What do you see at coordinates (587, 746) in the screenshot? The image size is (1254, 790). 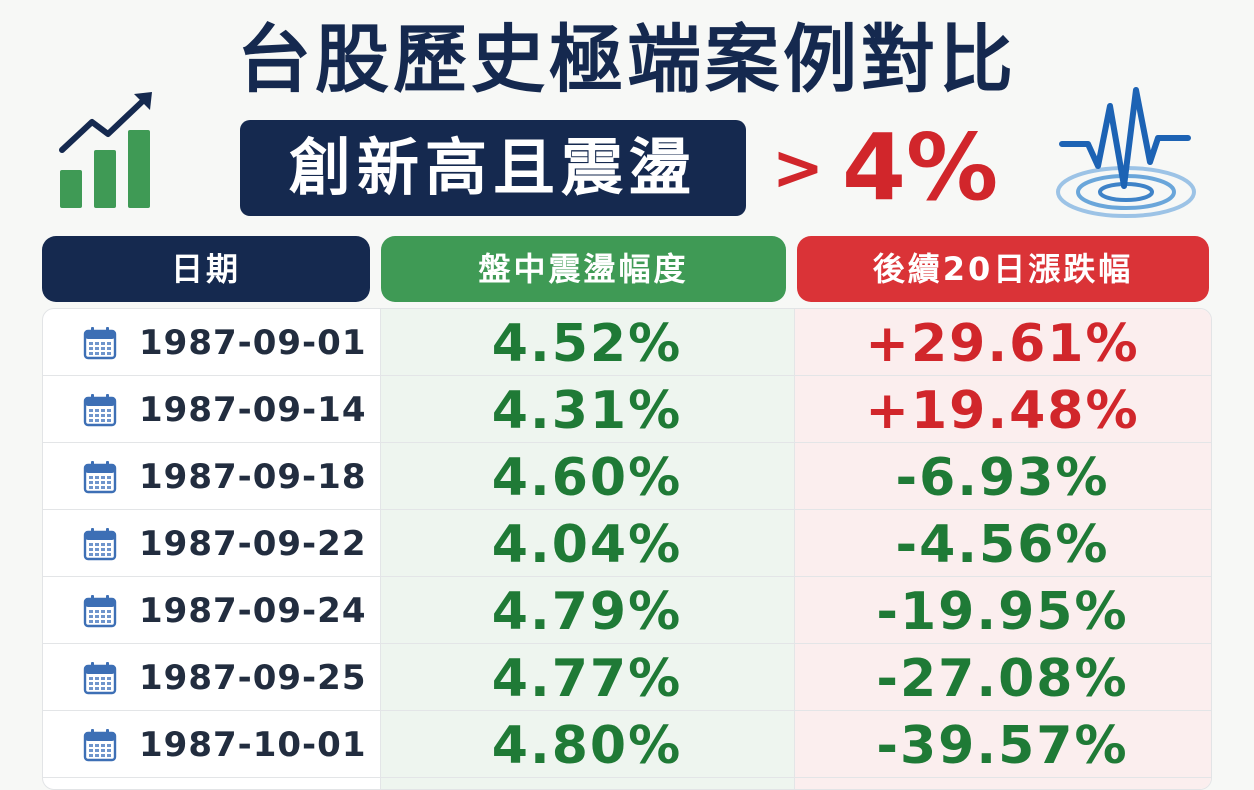 I see `amplitude-cell: 4.80%` at bounding box center [587, 746].